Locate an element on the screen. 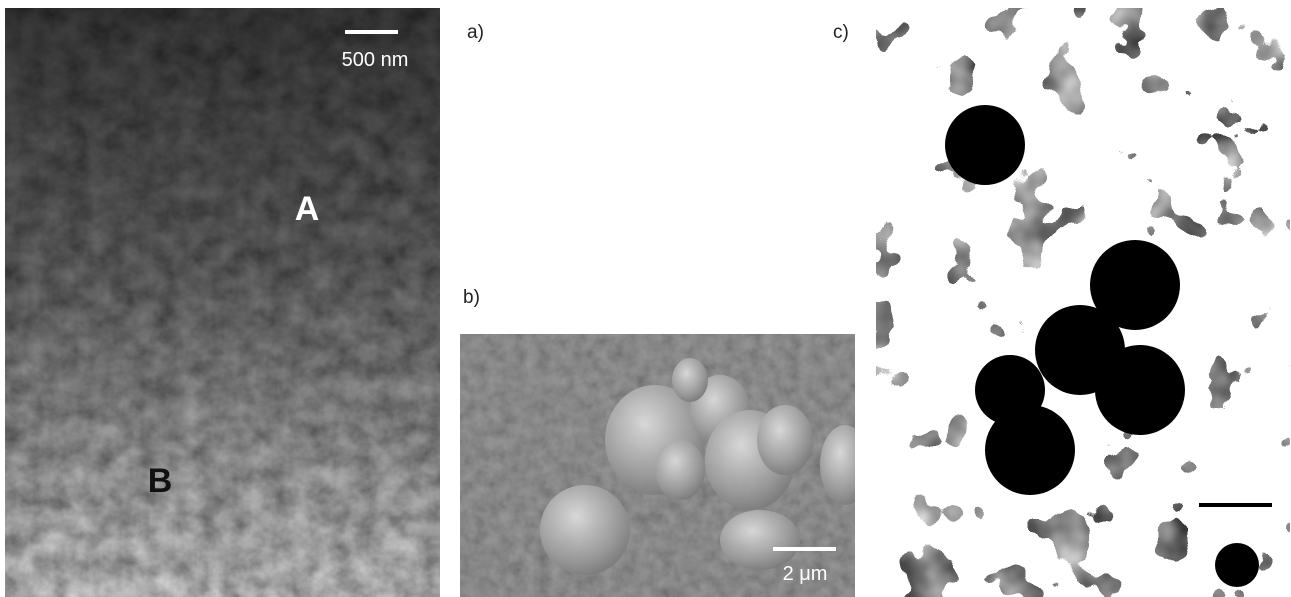 The image size is (1291, 597). scale-label: 1 μm is located at coordinates (1236, 529).